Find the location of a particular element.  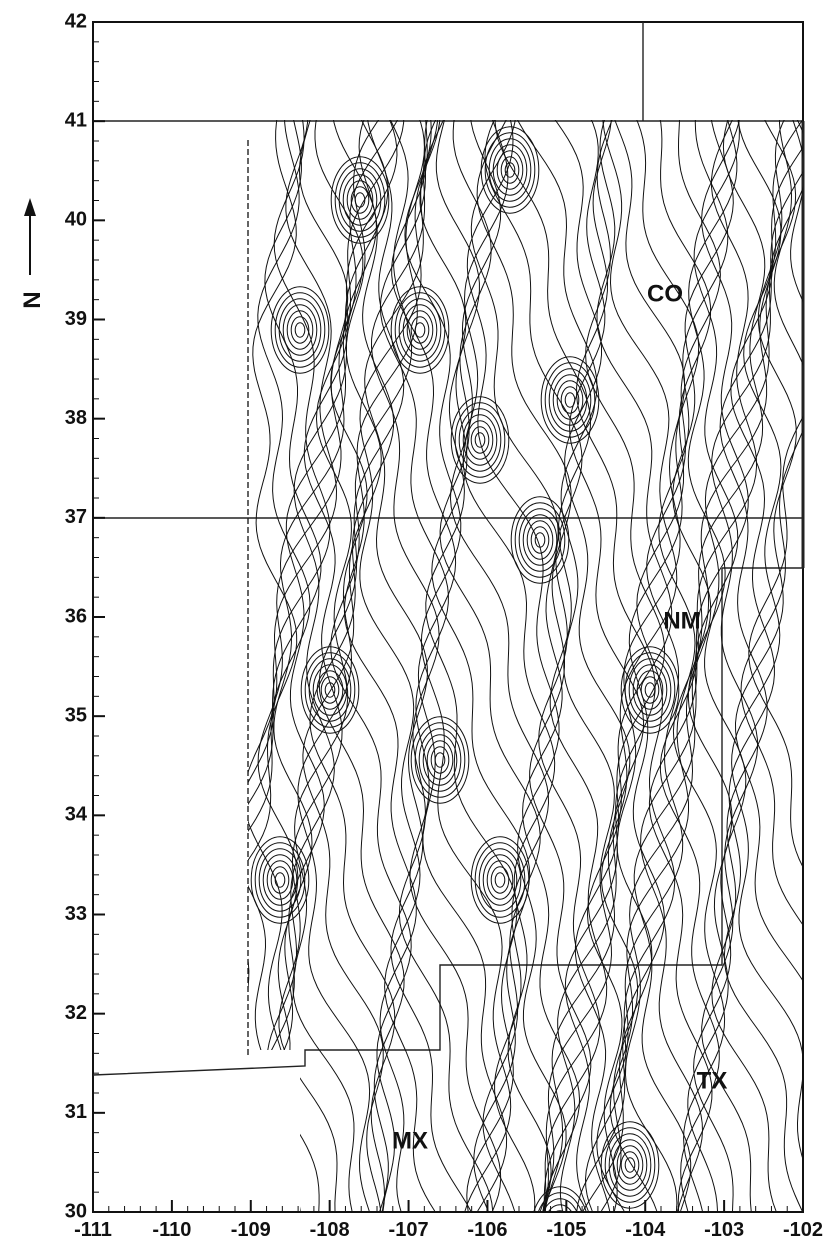

x-tick-label: -109 is located at coordinates (251, 1230).